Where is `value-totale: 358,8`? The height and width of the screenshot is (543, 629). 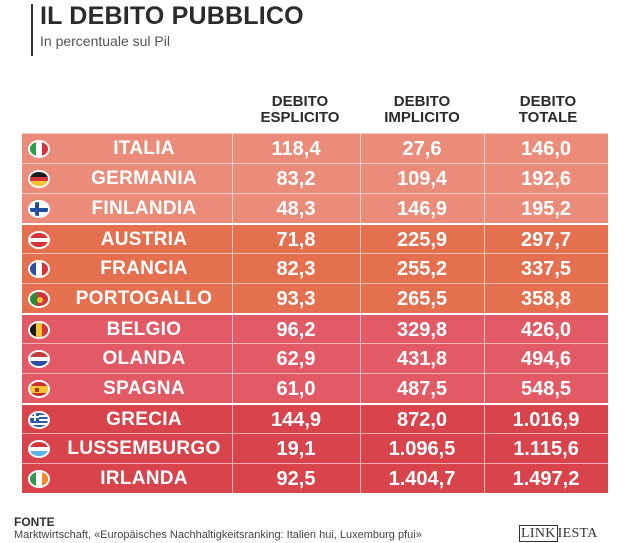
value-totale: 358,8 is located at coordinates (546, 299).